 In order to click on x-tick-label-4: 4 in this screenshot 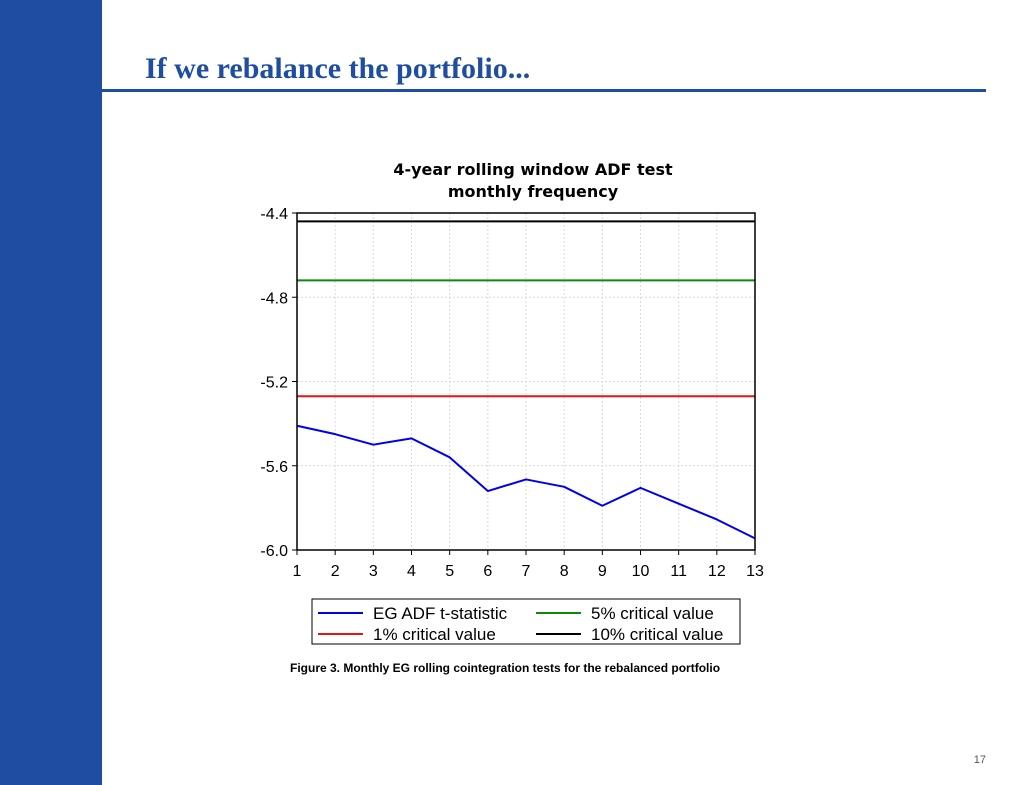, I will do `click(411, 571)`.